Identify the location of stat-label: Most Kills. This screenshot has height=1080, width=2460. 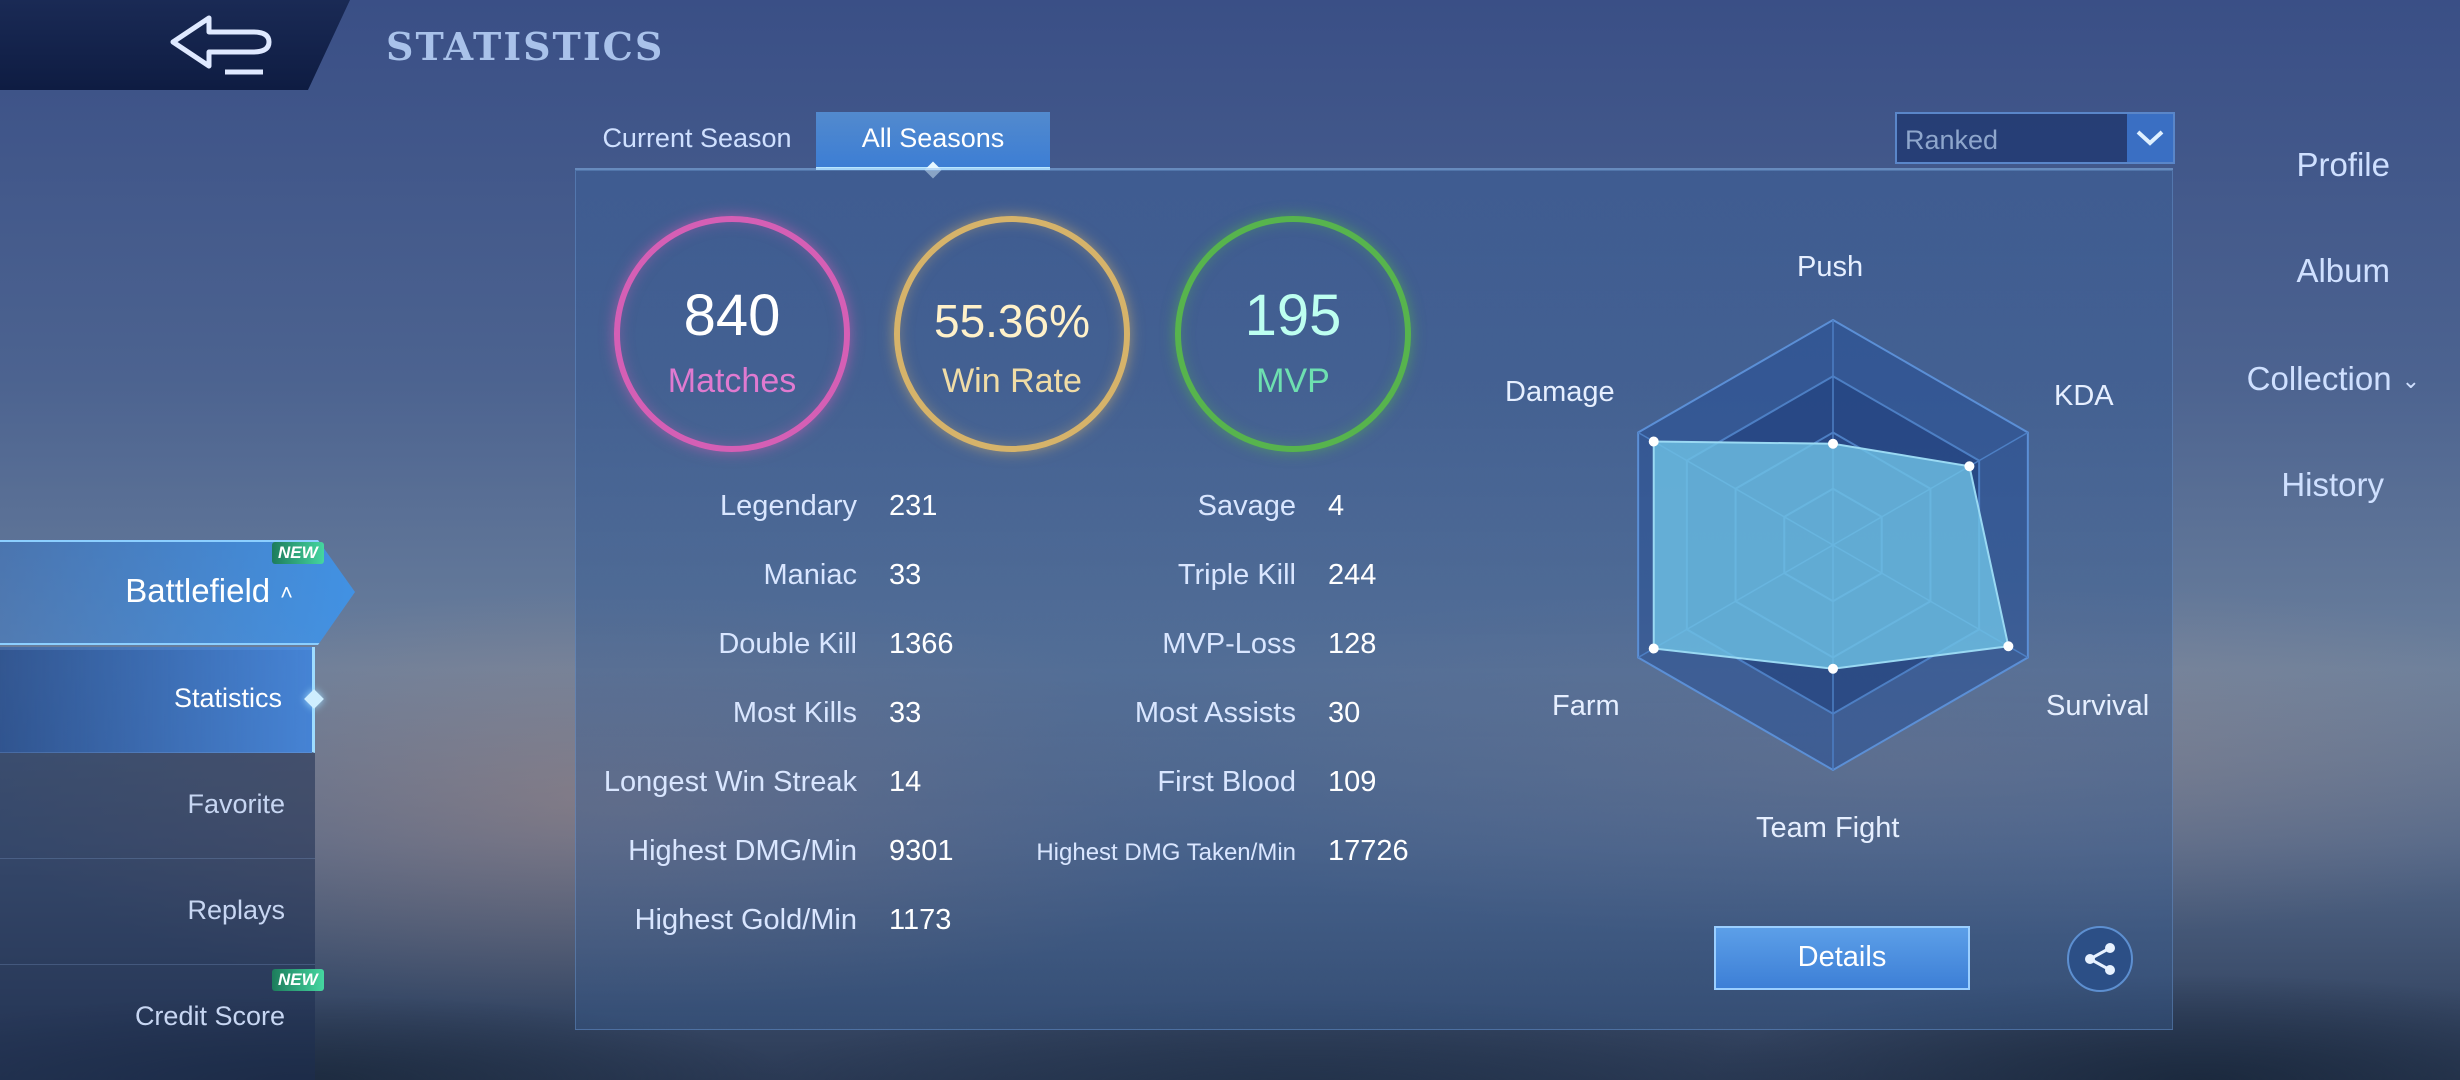
(794, 713).